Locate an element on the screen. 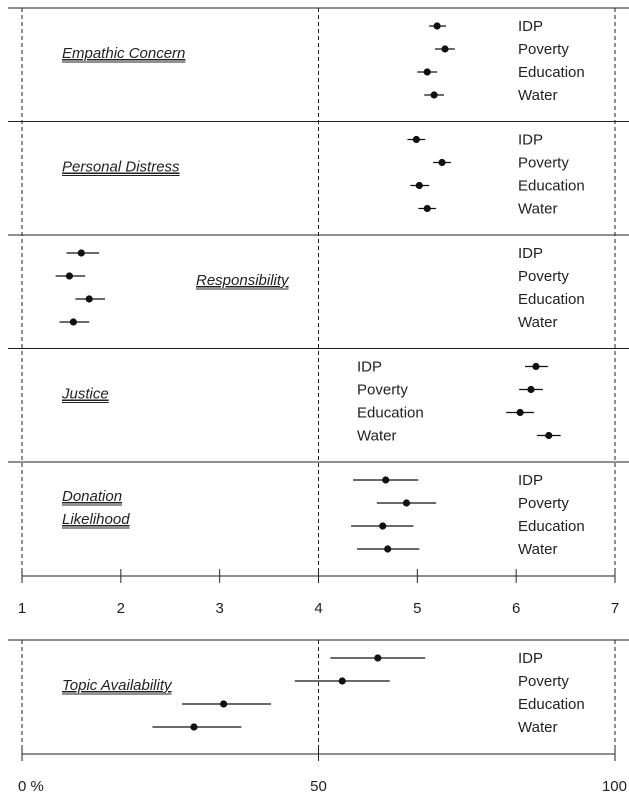  panel-title: Donation is located at coordinates (92, 496).